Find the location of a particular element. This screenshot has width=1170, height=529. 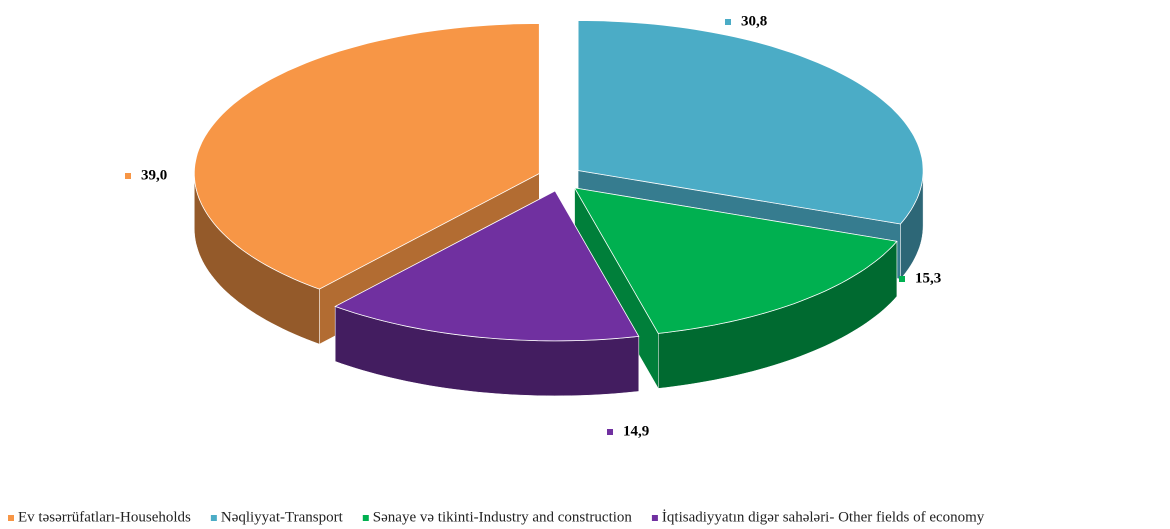

data-label: 14,9 is located at coordinates (636, 431).